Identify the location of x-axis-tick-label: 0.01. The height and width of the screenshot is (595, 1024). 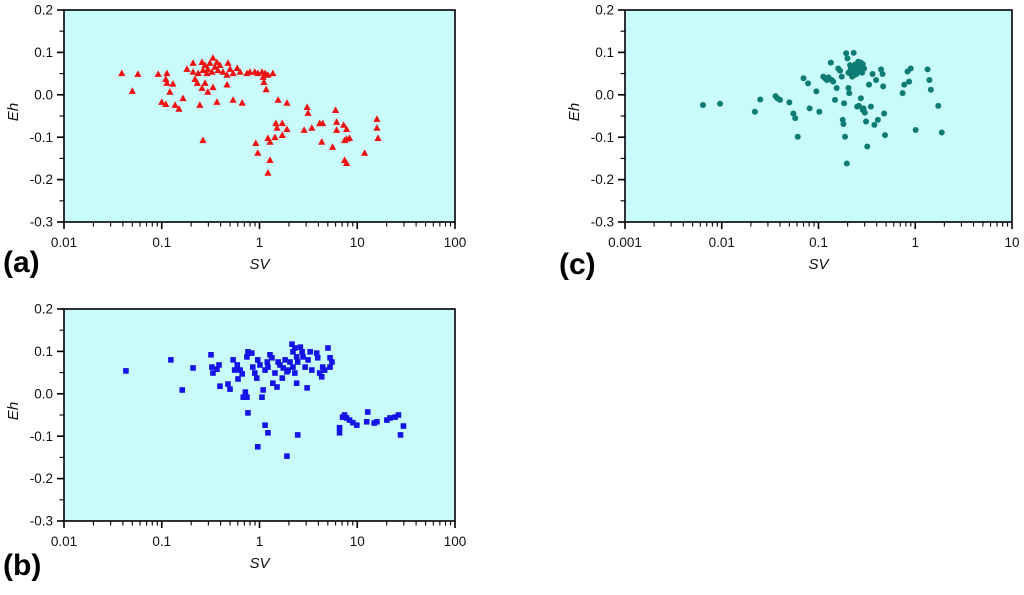
(64, 242).